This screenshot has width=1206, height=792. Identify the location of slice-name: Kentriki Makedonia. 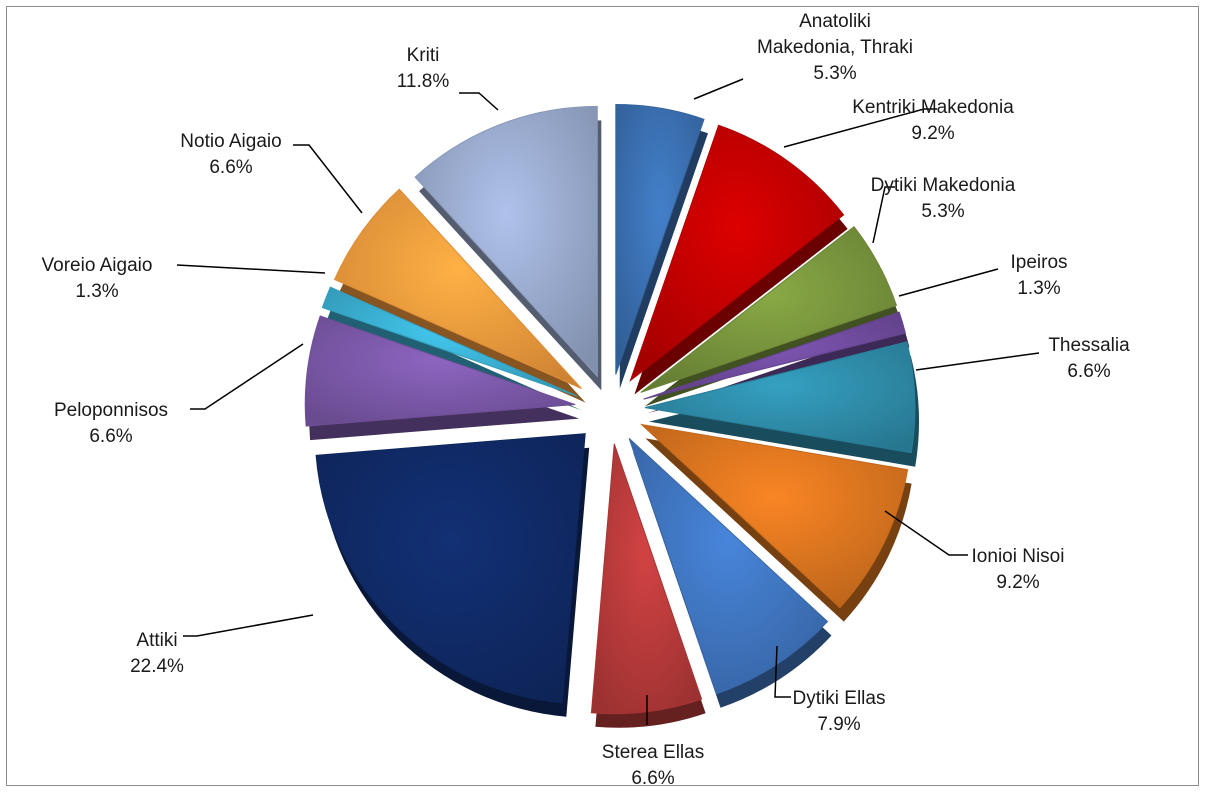
(933, 107).